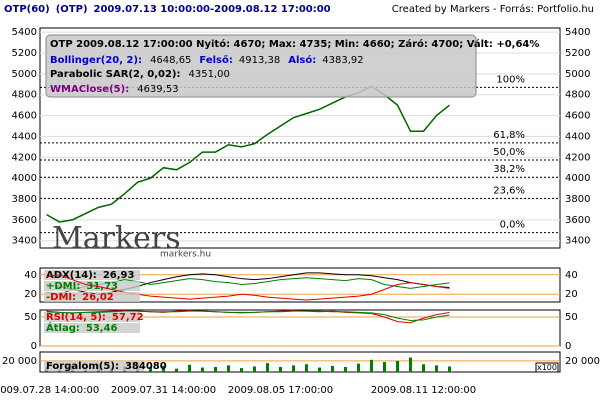  I want to click on x-tick-label: 2009.07.28 14:00:00, so click(49, 390).